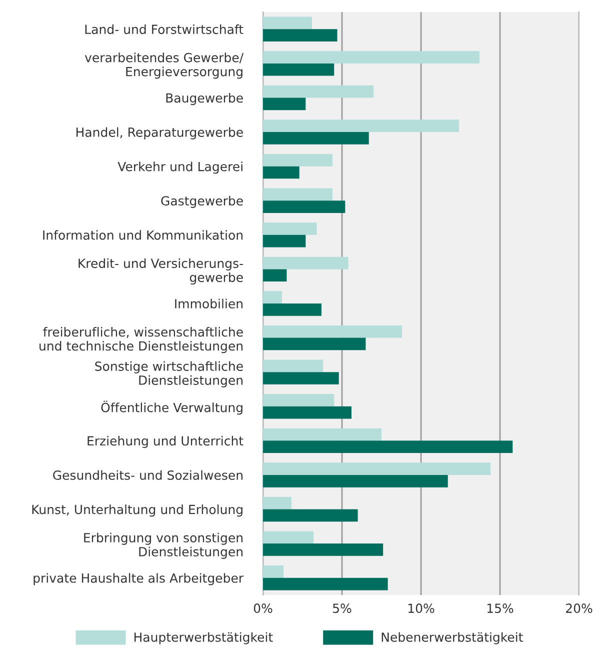 Image resolution: width=599 pixels, height=656 pixels. What do you see at coordinates (137, 510) in the screenshot?
I see `y-tick-label: Kunst, Unterhaltung und Erholung` at bounding box center [137, 510].